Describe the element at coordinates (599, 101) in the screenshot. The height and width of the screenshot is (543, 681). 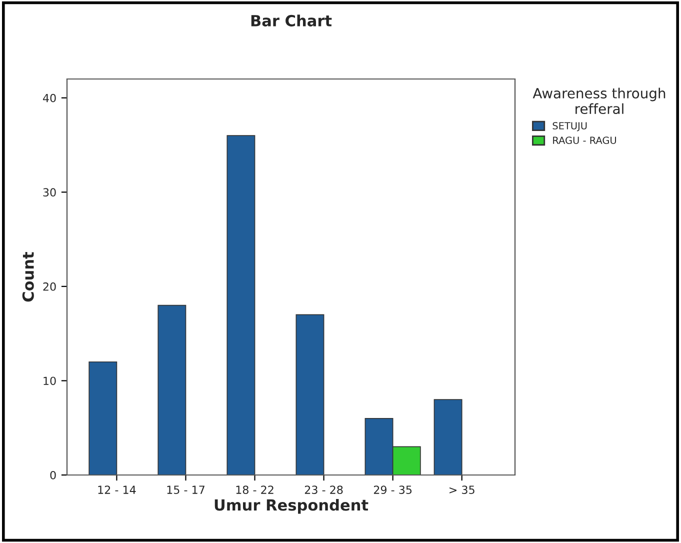
I see `legend-title: Awareness through refferal` at that location.